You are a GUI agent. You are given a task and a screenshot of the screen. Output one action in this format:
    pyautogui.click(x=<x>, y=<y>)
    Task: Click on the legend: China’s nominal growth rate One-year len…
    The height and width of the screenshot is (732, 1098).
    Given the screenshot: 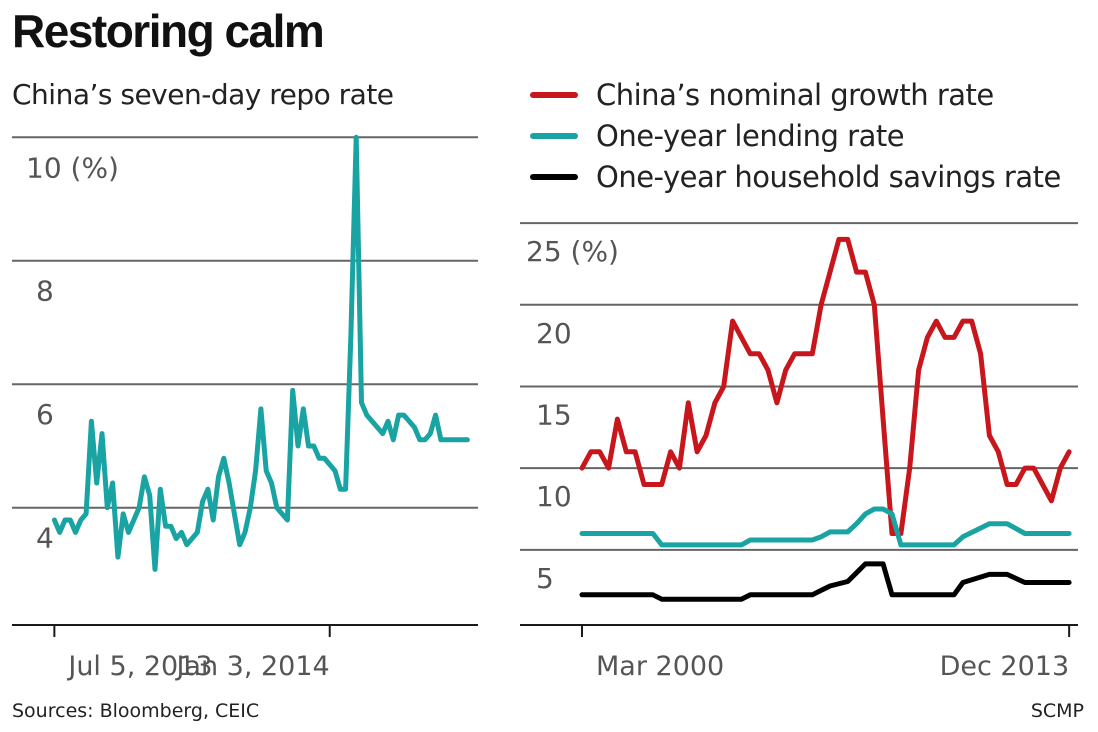 What is the action you would take?
    pyautogui.click(x=795, y=135)
    